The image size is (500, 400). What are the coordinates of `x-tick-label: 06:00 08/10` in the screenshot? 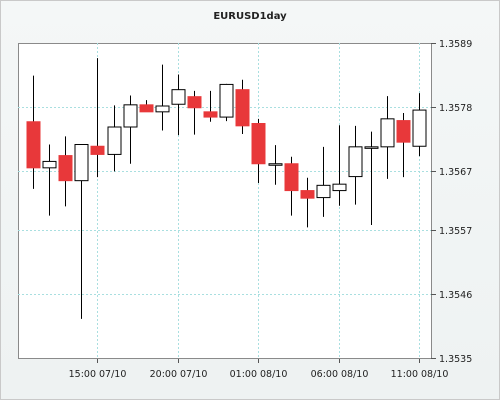 It's located at (340, 374).